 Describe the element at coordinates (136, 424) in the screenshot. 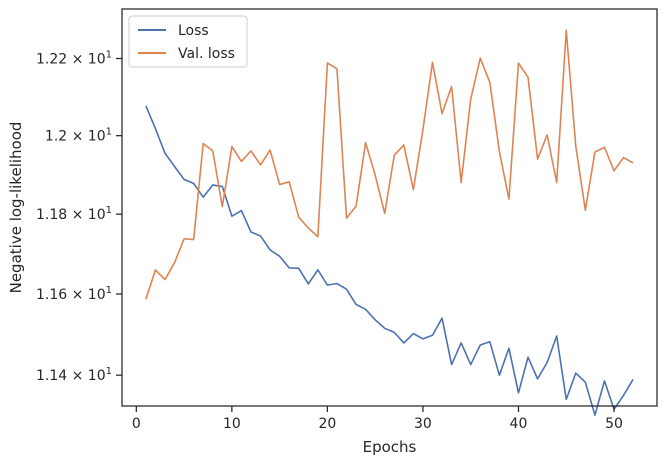

I see `x-tick-label: 0` at that location.